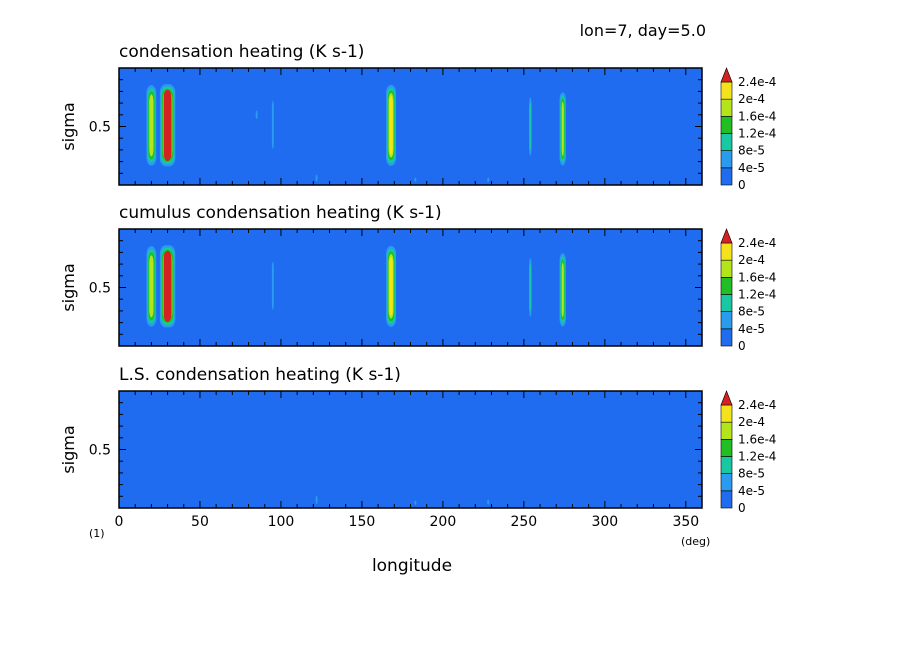 The image size is (904, 654). I want to click on panel-title: condensation heating (K s-1), so click(241, 52).